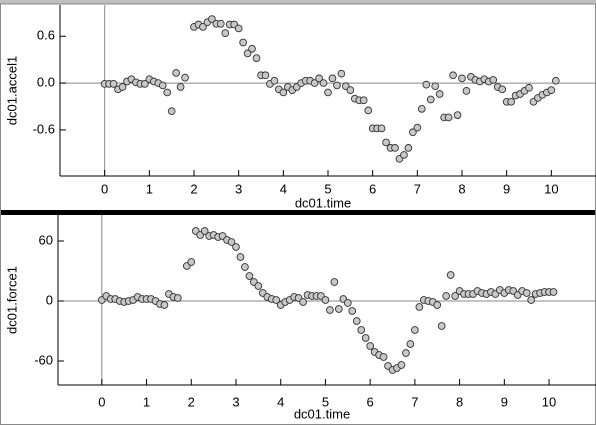  Describe the element at coordinates (49, 299) in the screenshot. I see `y-tick-label: 0` at that location.